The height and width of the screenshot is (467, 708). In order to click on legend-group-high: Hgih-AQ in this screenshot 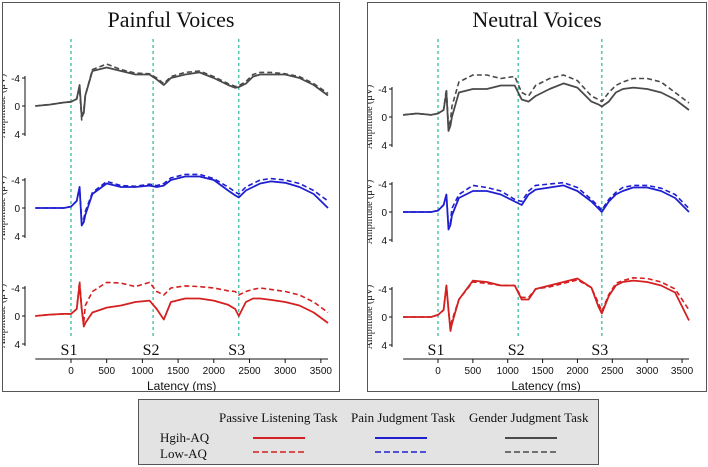, I will do `click(185, 437)`.